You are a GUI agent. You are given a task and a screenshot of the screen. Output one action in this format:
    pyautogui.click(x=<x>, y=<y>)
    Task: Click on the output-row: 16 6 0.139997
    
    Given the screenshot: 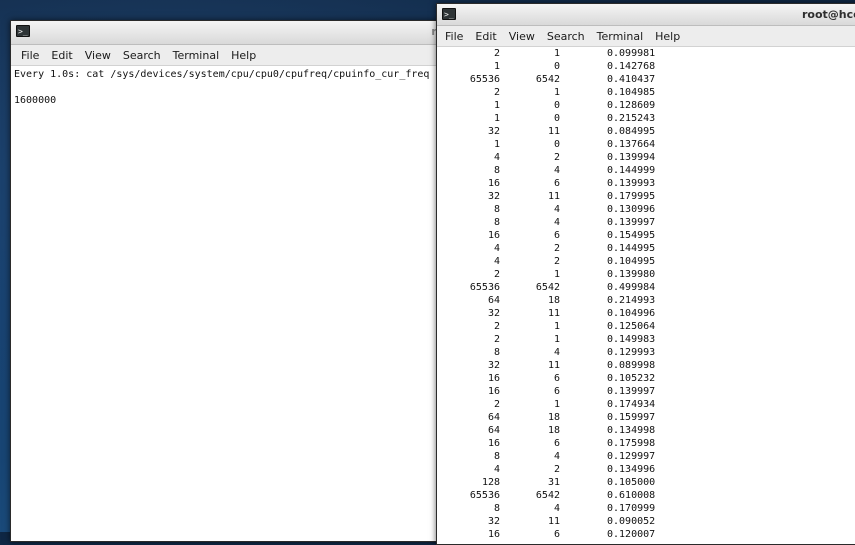 What is the action you would take?
    pyautogui.click(x=646, y=392)
    